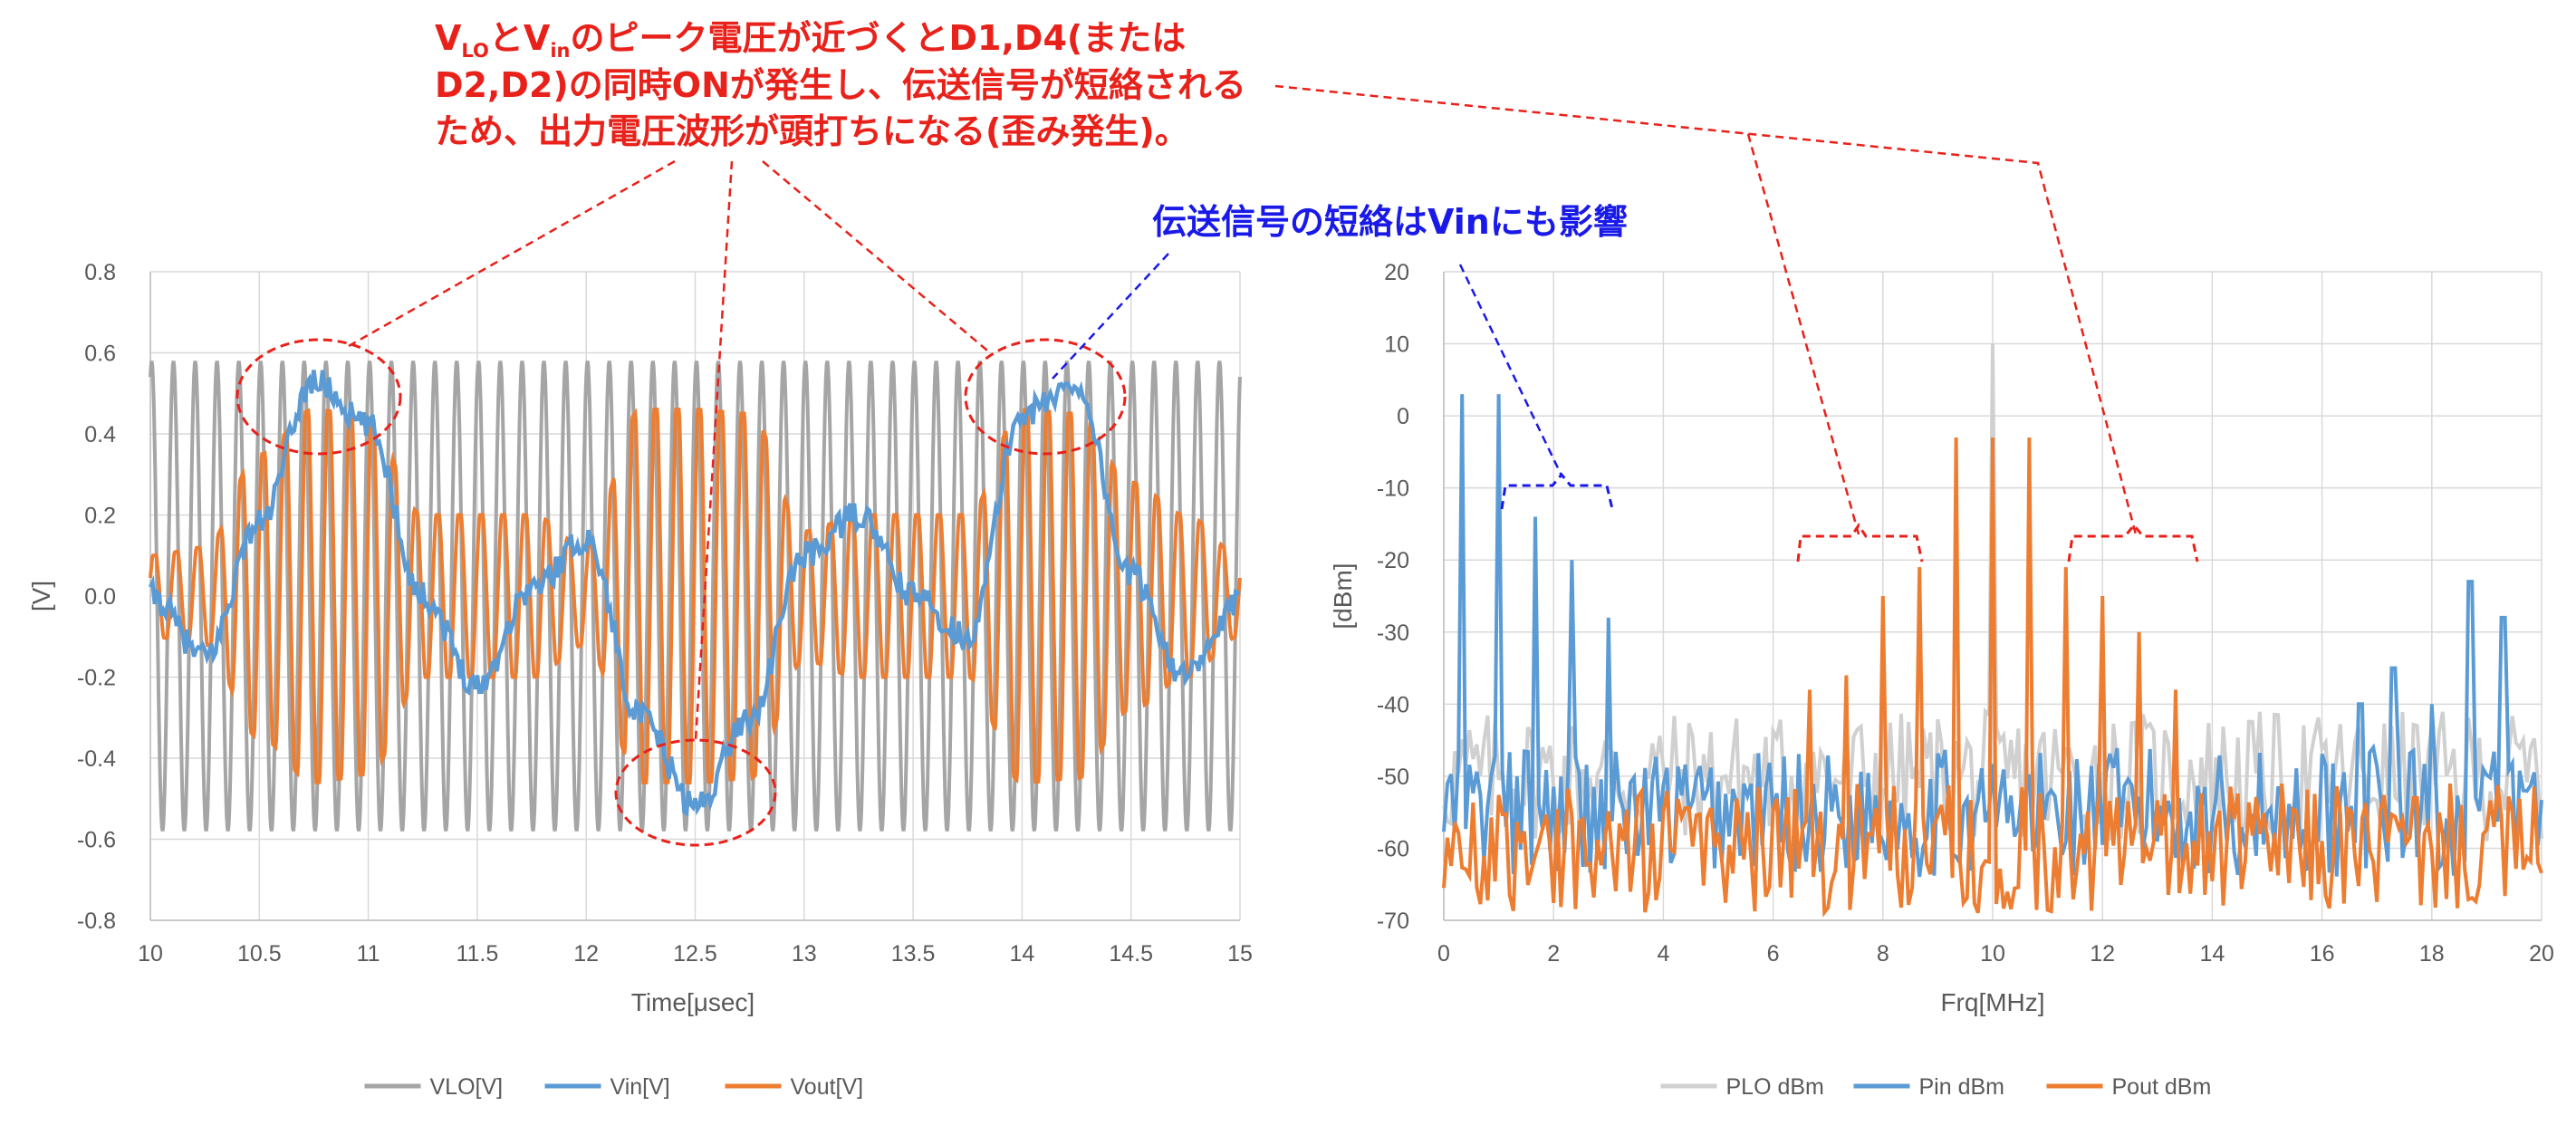 The height and width of the screenshot is (1135, 2576). Describe the element at coordinates (2322, 954) in the screenshot. I see `spectrum-chart-x-tick: 16` at that location.